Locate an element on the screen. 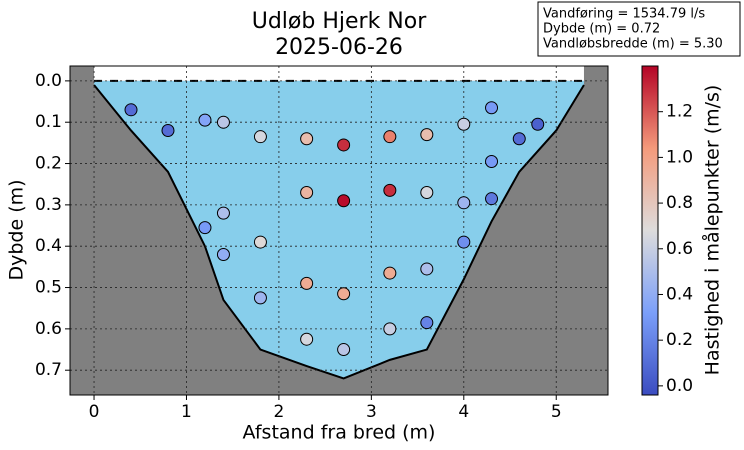 Image resolution: width=744 pixels, height=450 pixels. colorbar-tick-label: 0.8 is located at coordinates (679, 203).